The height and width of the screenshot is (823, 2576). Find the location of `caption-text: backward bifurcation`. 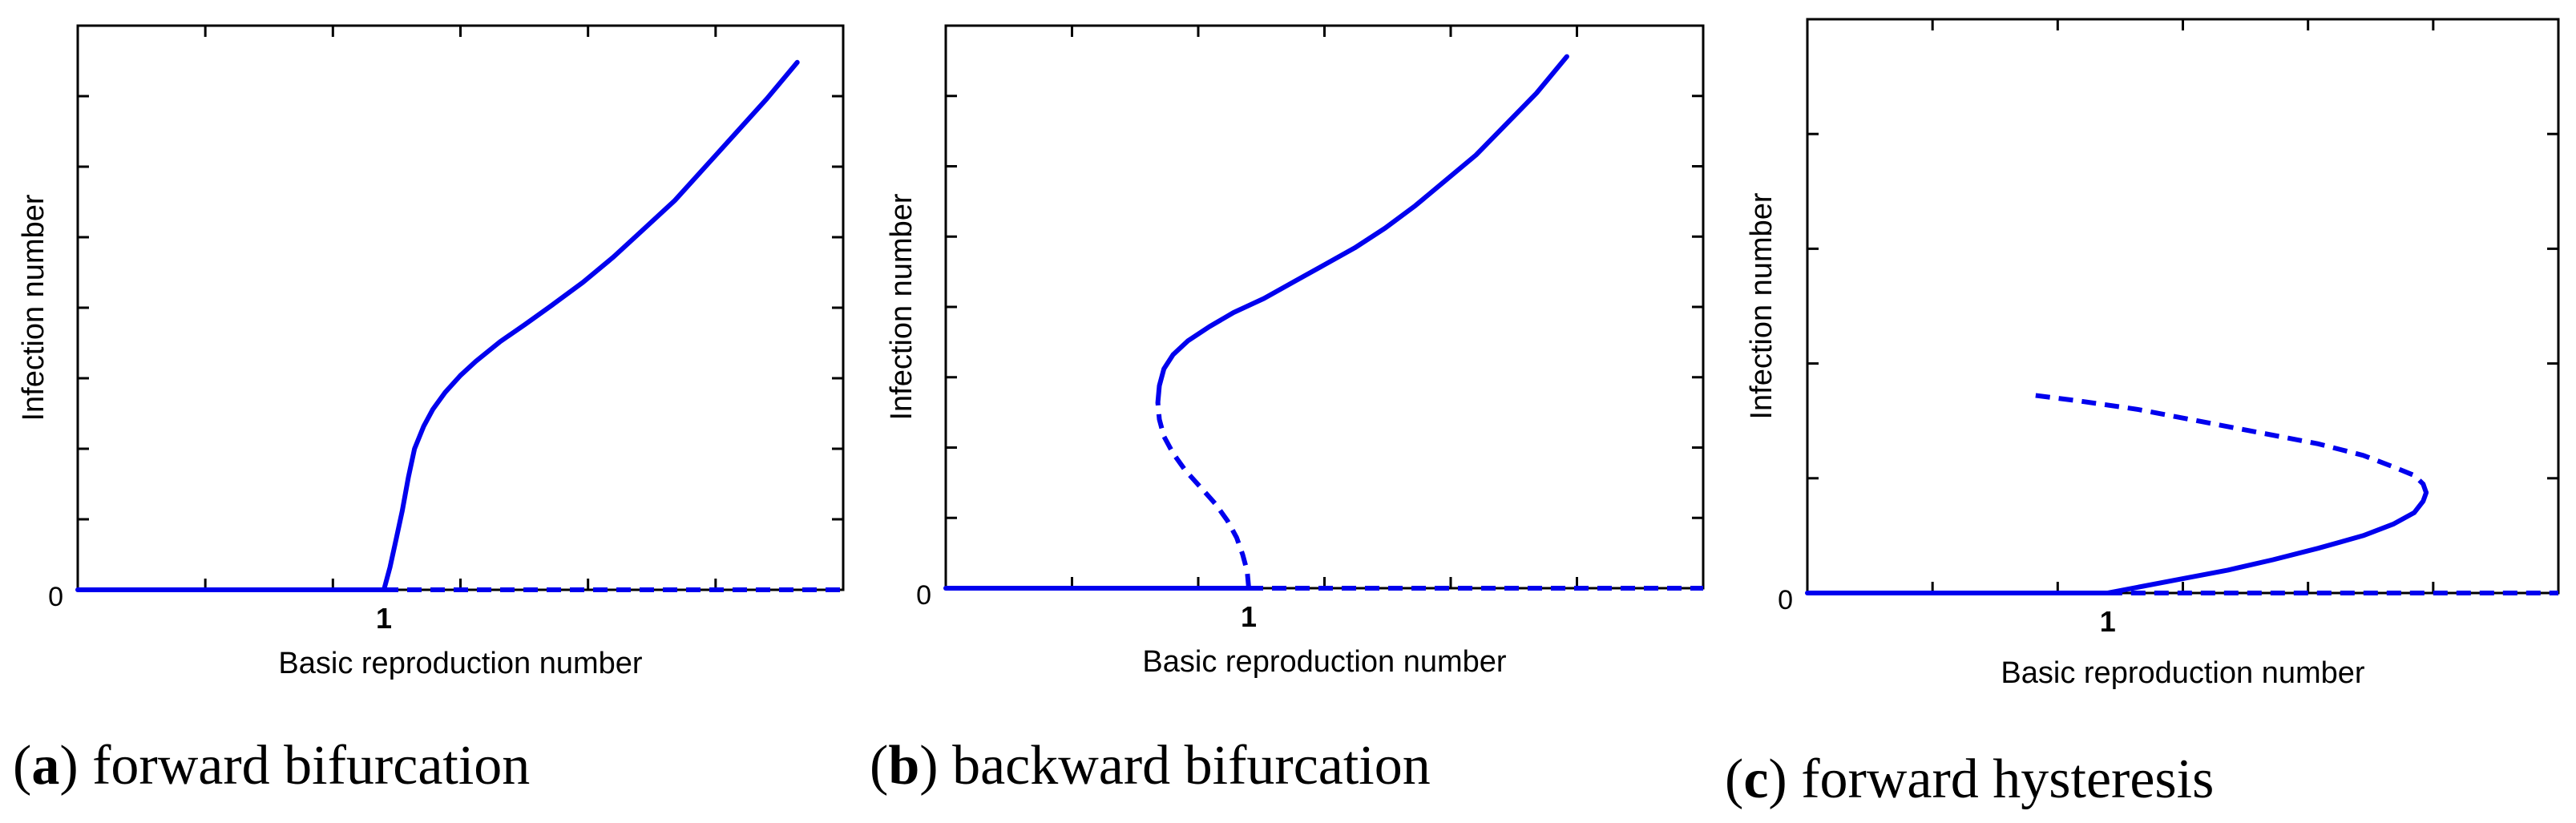

caption-text: backward bifurcation is located at coordinates (1191, 766).